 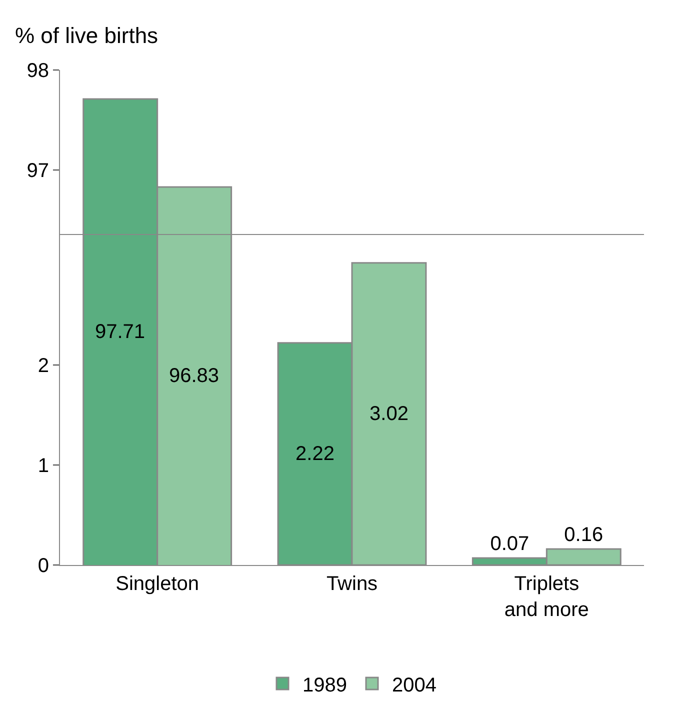 I want to click on y-tick-label: 2, so click(x=43, y=365).